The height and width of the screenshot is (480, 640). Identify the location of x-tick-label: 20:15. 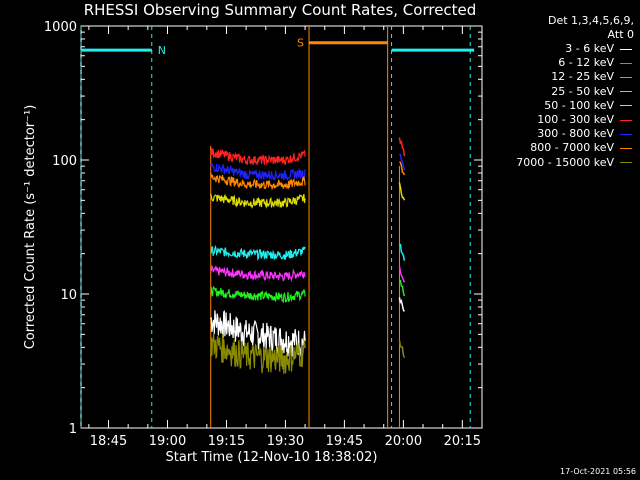
(462, 441).